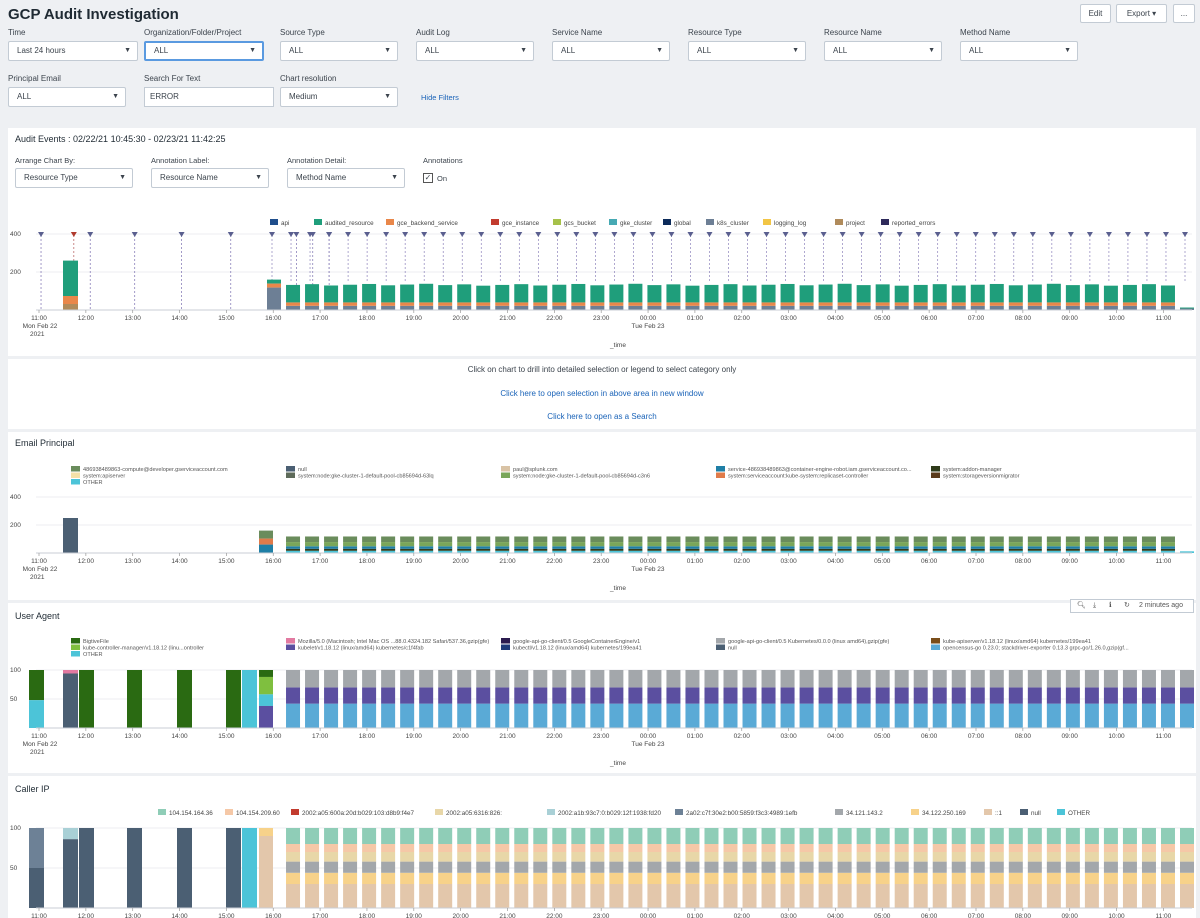 This screenshot has height=918, width=1200. Describe the element at coordinates (1127, 605) in the screenshot. I see `refresh-icon: ↻` at that location.